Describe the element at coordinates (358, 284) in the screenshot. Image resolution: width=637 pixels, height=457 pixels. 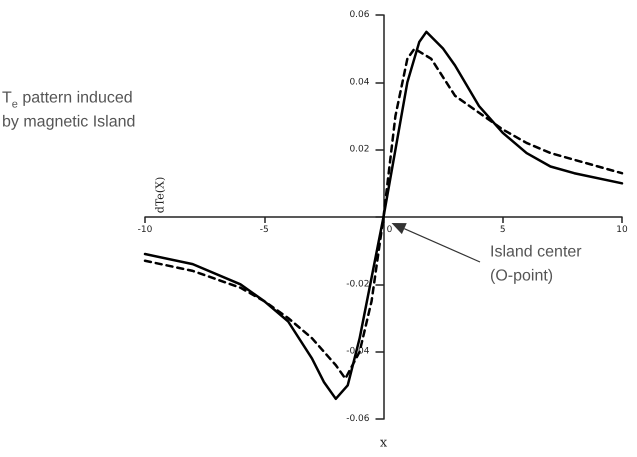
I see `y-tick-label: -0.02` at that location.